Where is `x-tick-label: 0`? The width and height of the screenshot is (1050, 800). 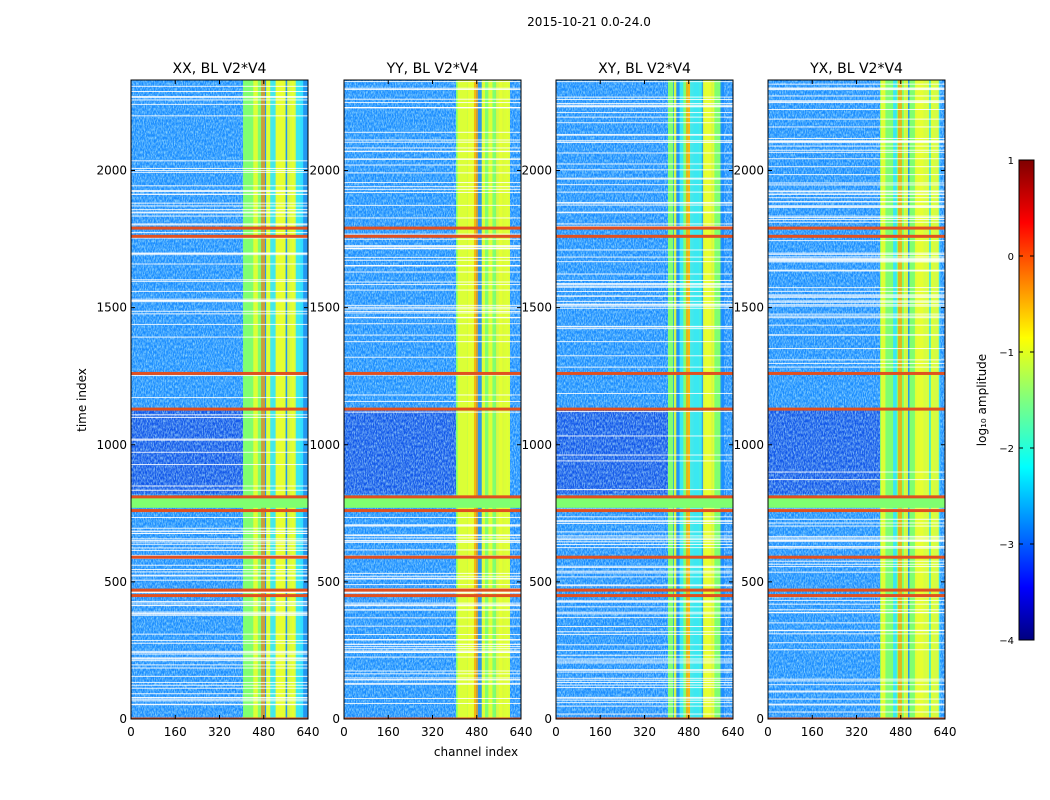 x-tick-label: 0 is located at coordinates (768, 732).